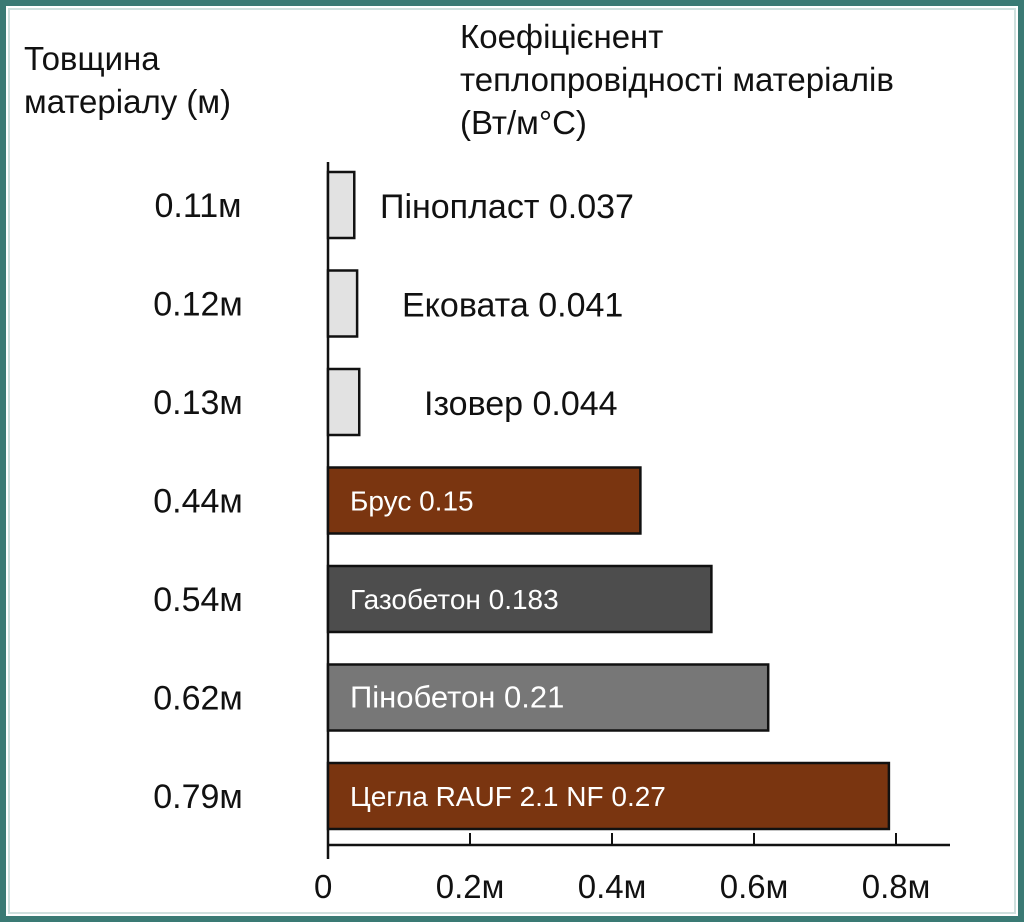 Image resolution: width=1024 pixels, height=922 pixels. Describe the element at coordinates (454, 599) in the screenshot. I see `bar-label: Газобетон 0.183` at that location.